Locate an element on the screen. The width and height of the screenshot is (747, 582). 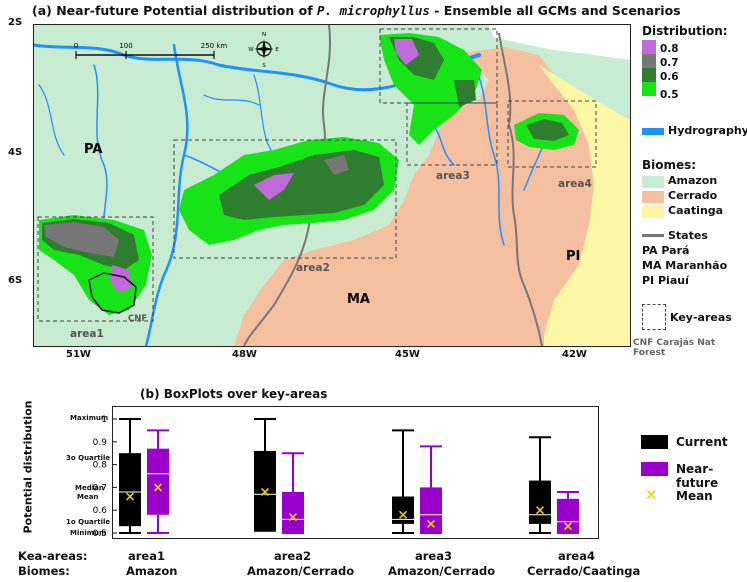
stat-label-minimum: Minimum is located at coordinates (88, 533).